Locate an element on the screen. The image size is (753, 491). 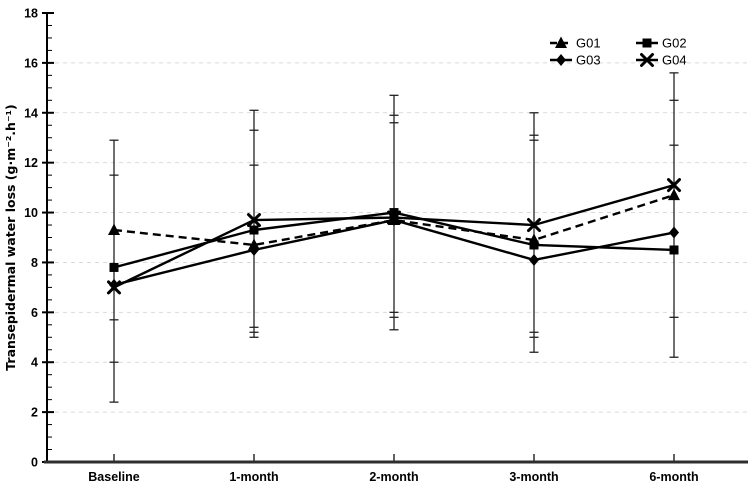
legend-entry-g04: G04 is located at coordinates (661, 60).